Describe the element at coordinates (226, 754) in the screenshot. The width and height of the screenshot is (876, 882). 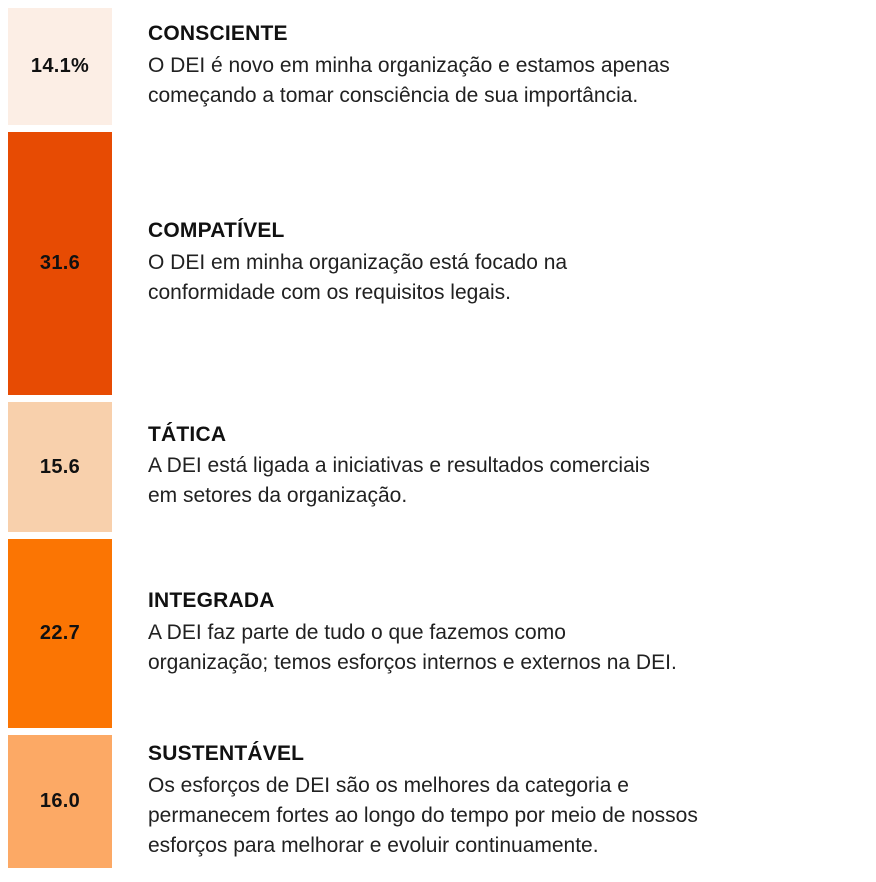
I see `stage-title: SUSTENTÁVEL` at that location.